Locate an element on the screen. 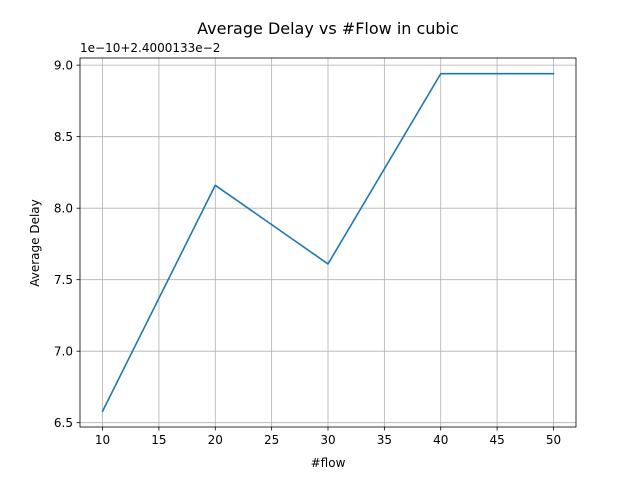 Image resolution: width=640 pixels, height=480 pixels. x-tick-label: 50 is located at coordinates (553, 440).